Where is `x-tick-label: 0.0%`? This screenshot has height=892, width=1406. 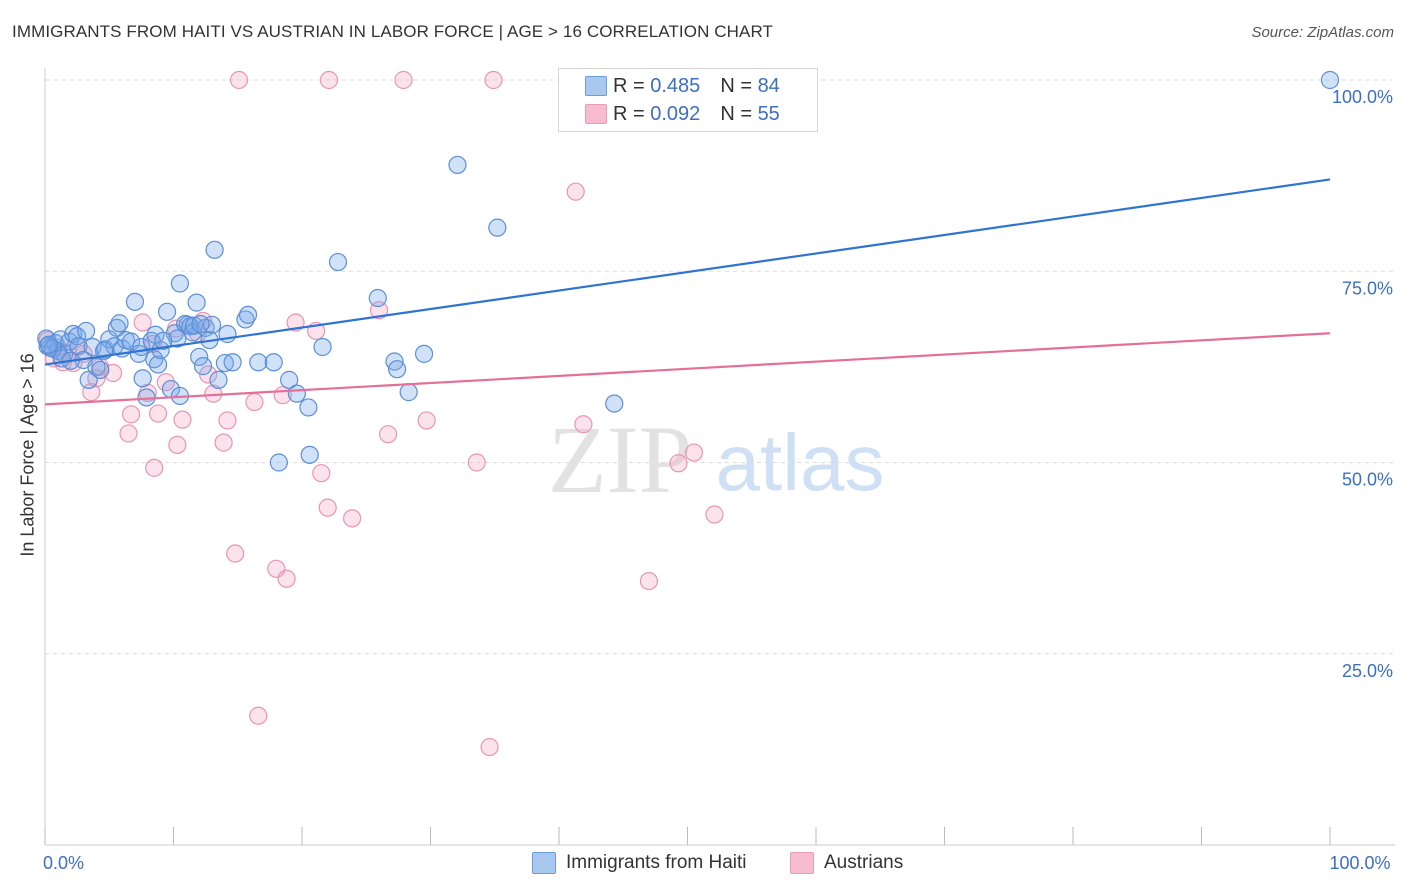 x-tick-label: 0.0% is located at coordinates (63, 863).